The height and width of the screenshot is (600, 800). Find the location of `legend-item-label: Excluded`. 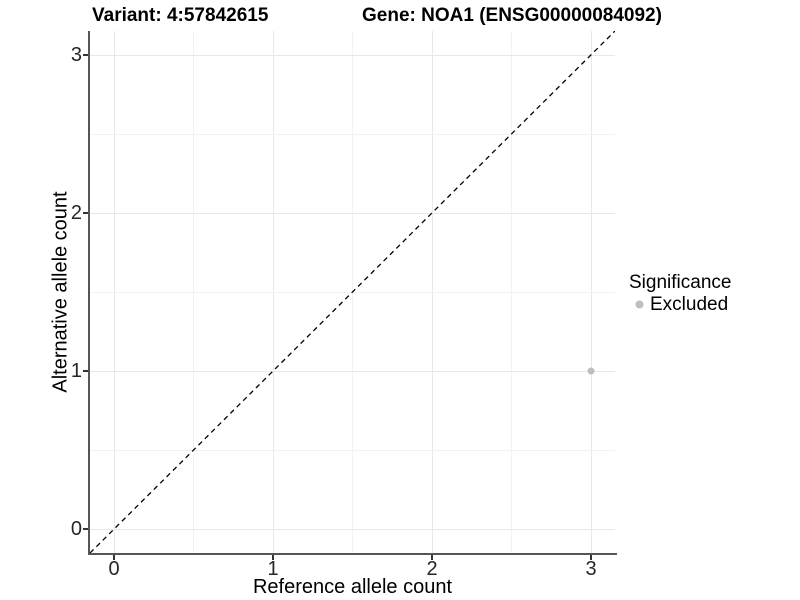

legend-item-label: Excluded is located at coordinates (689, 304).